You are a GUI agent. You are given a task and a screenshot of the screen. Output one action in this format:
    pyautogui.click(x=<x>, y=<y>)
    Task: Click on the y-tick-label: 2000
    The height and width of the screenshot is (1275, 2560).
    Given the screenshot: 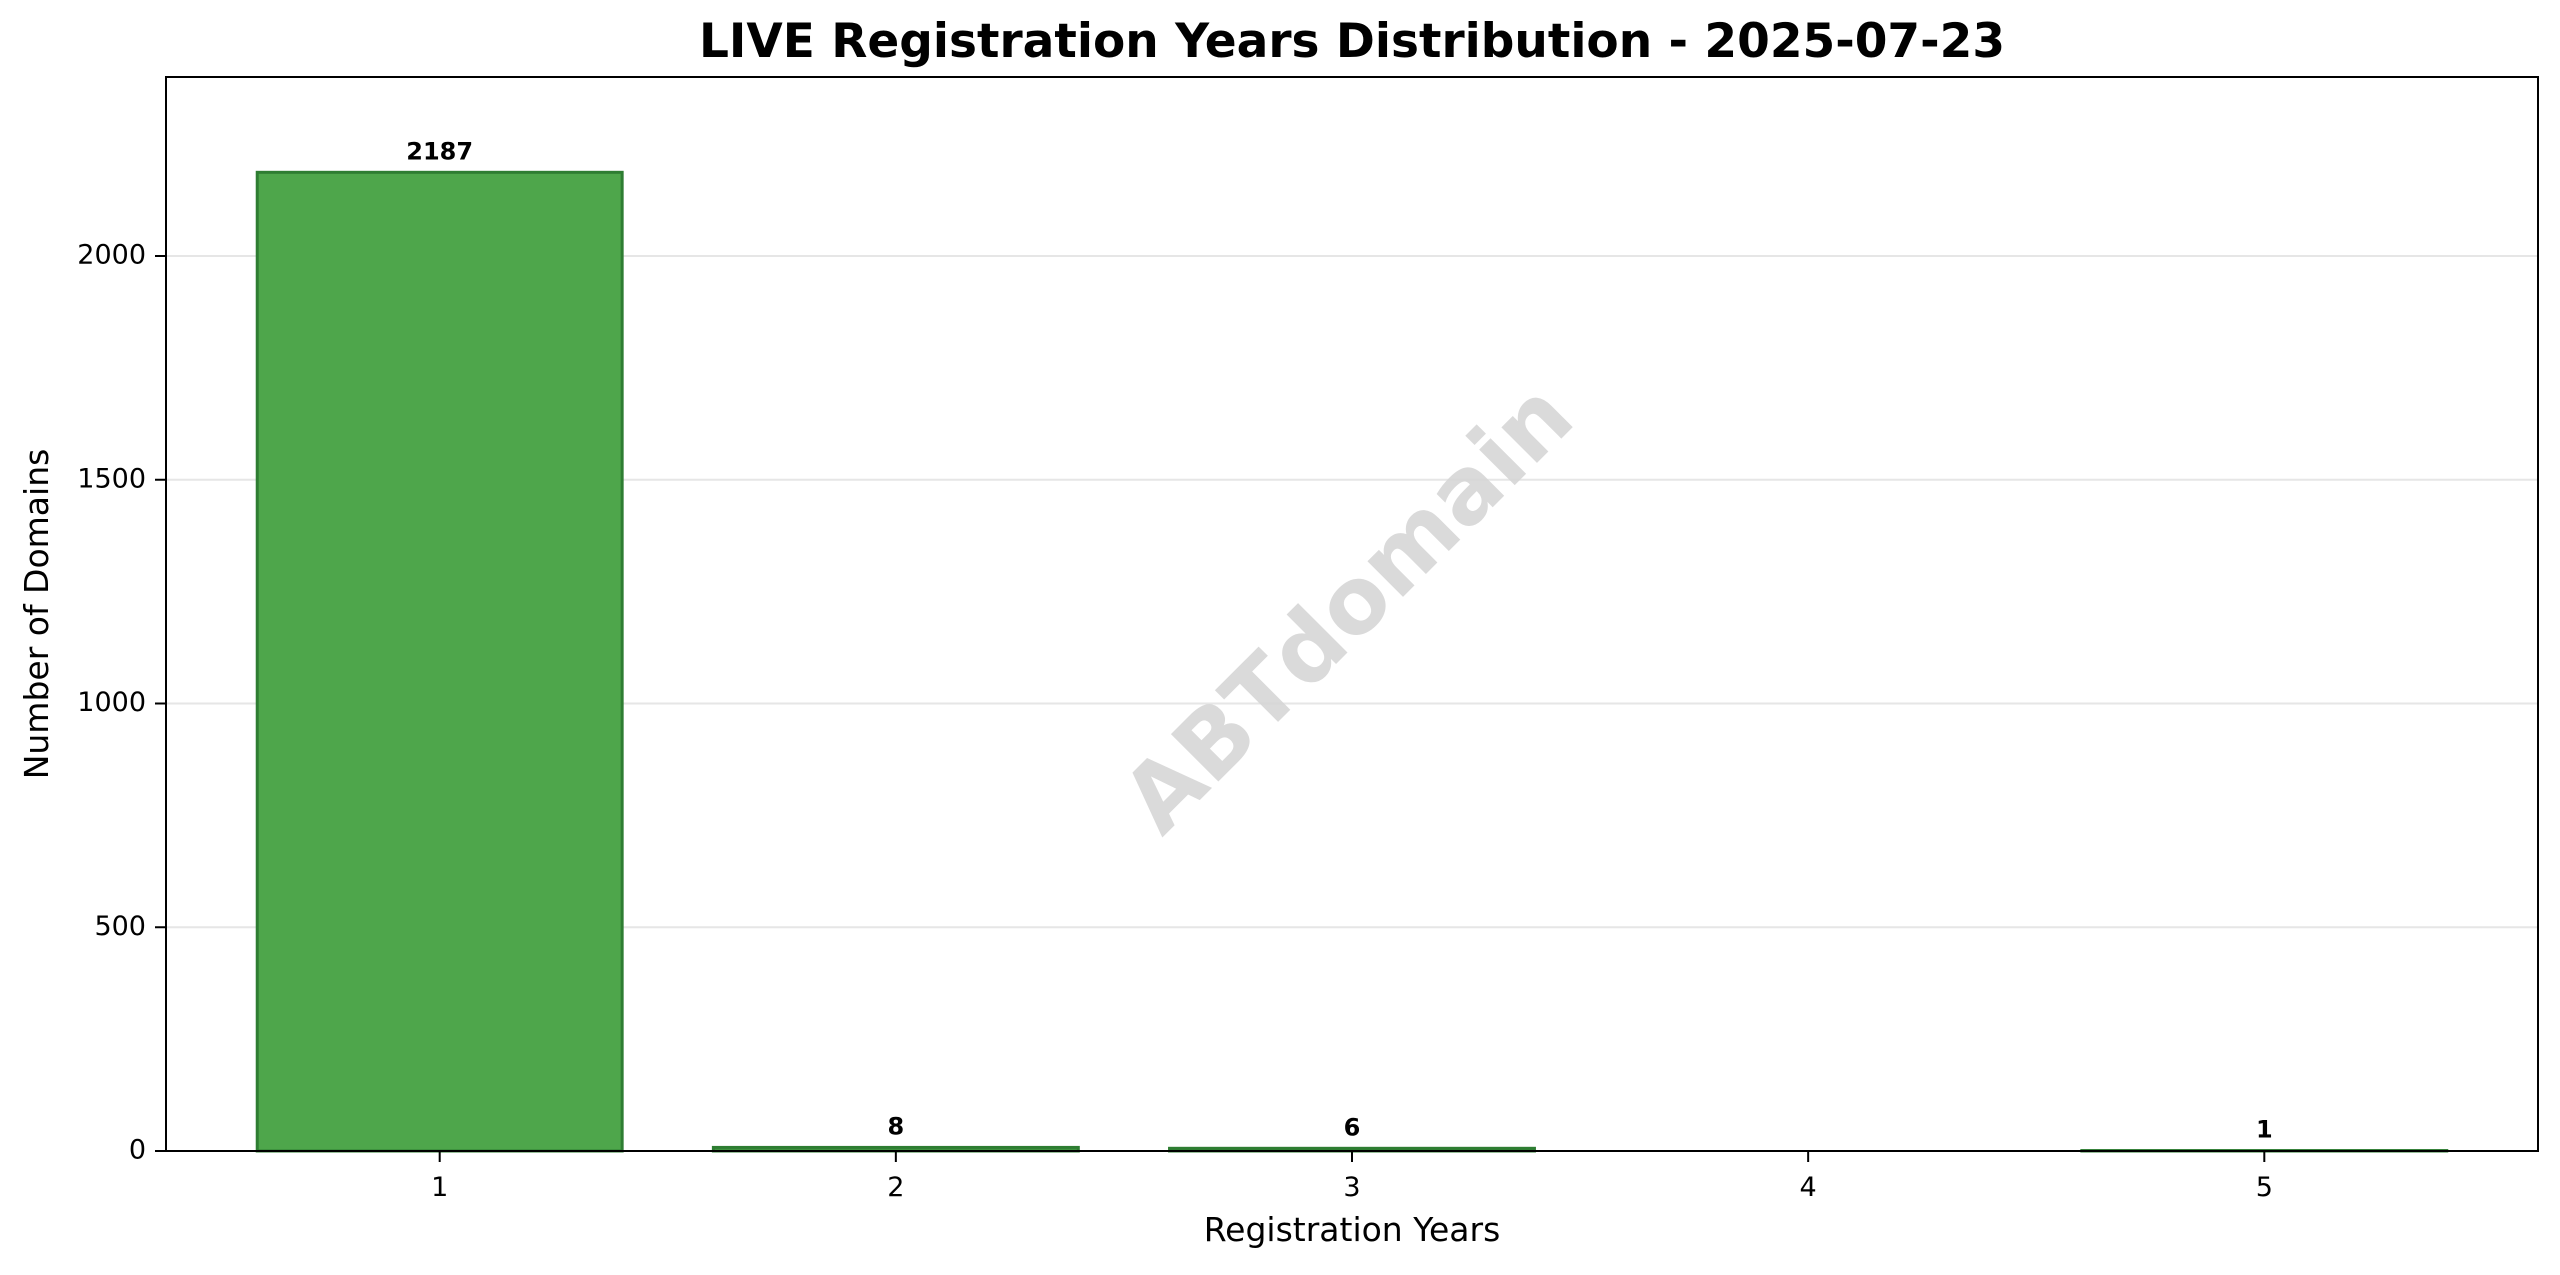 What is the action you would take?
    pyautogui.click(x=111, y=255)
    